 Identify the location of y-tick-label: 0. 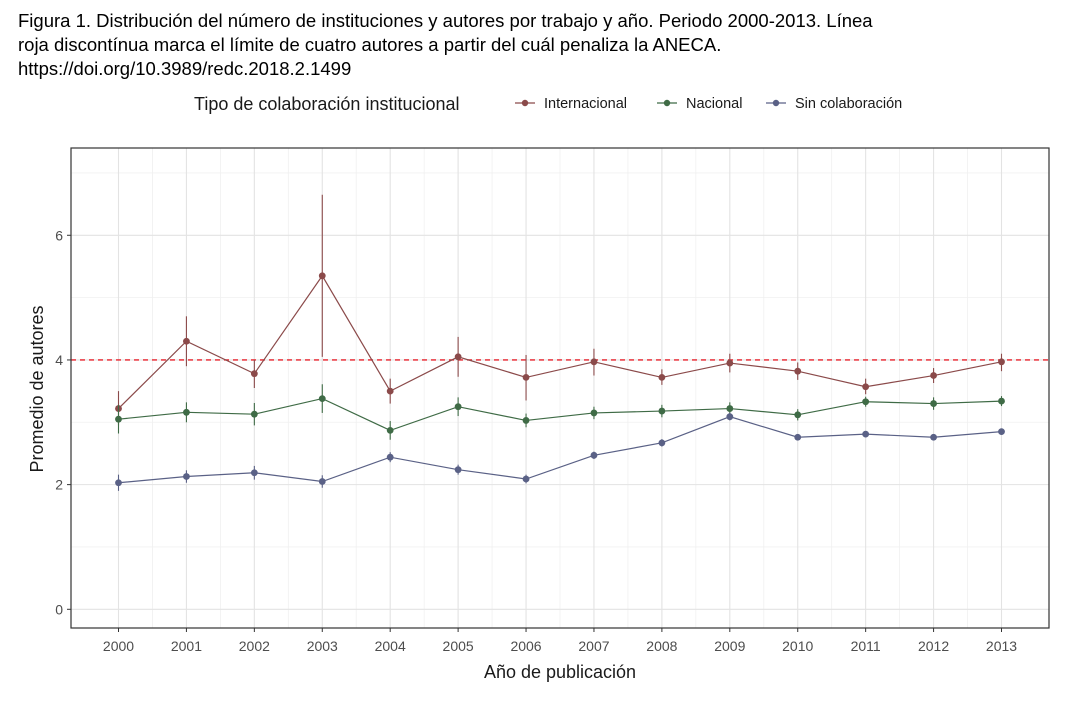
(59, 609).